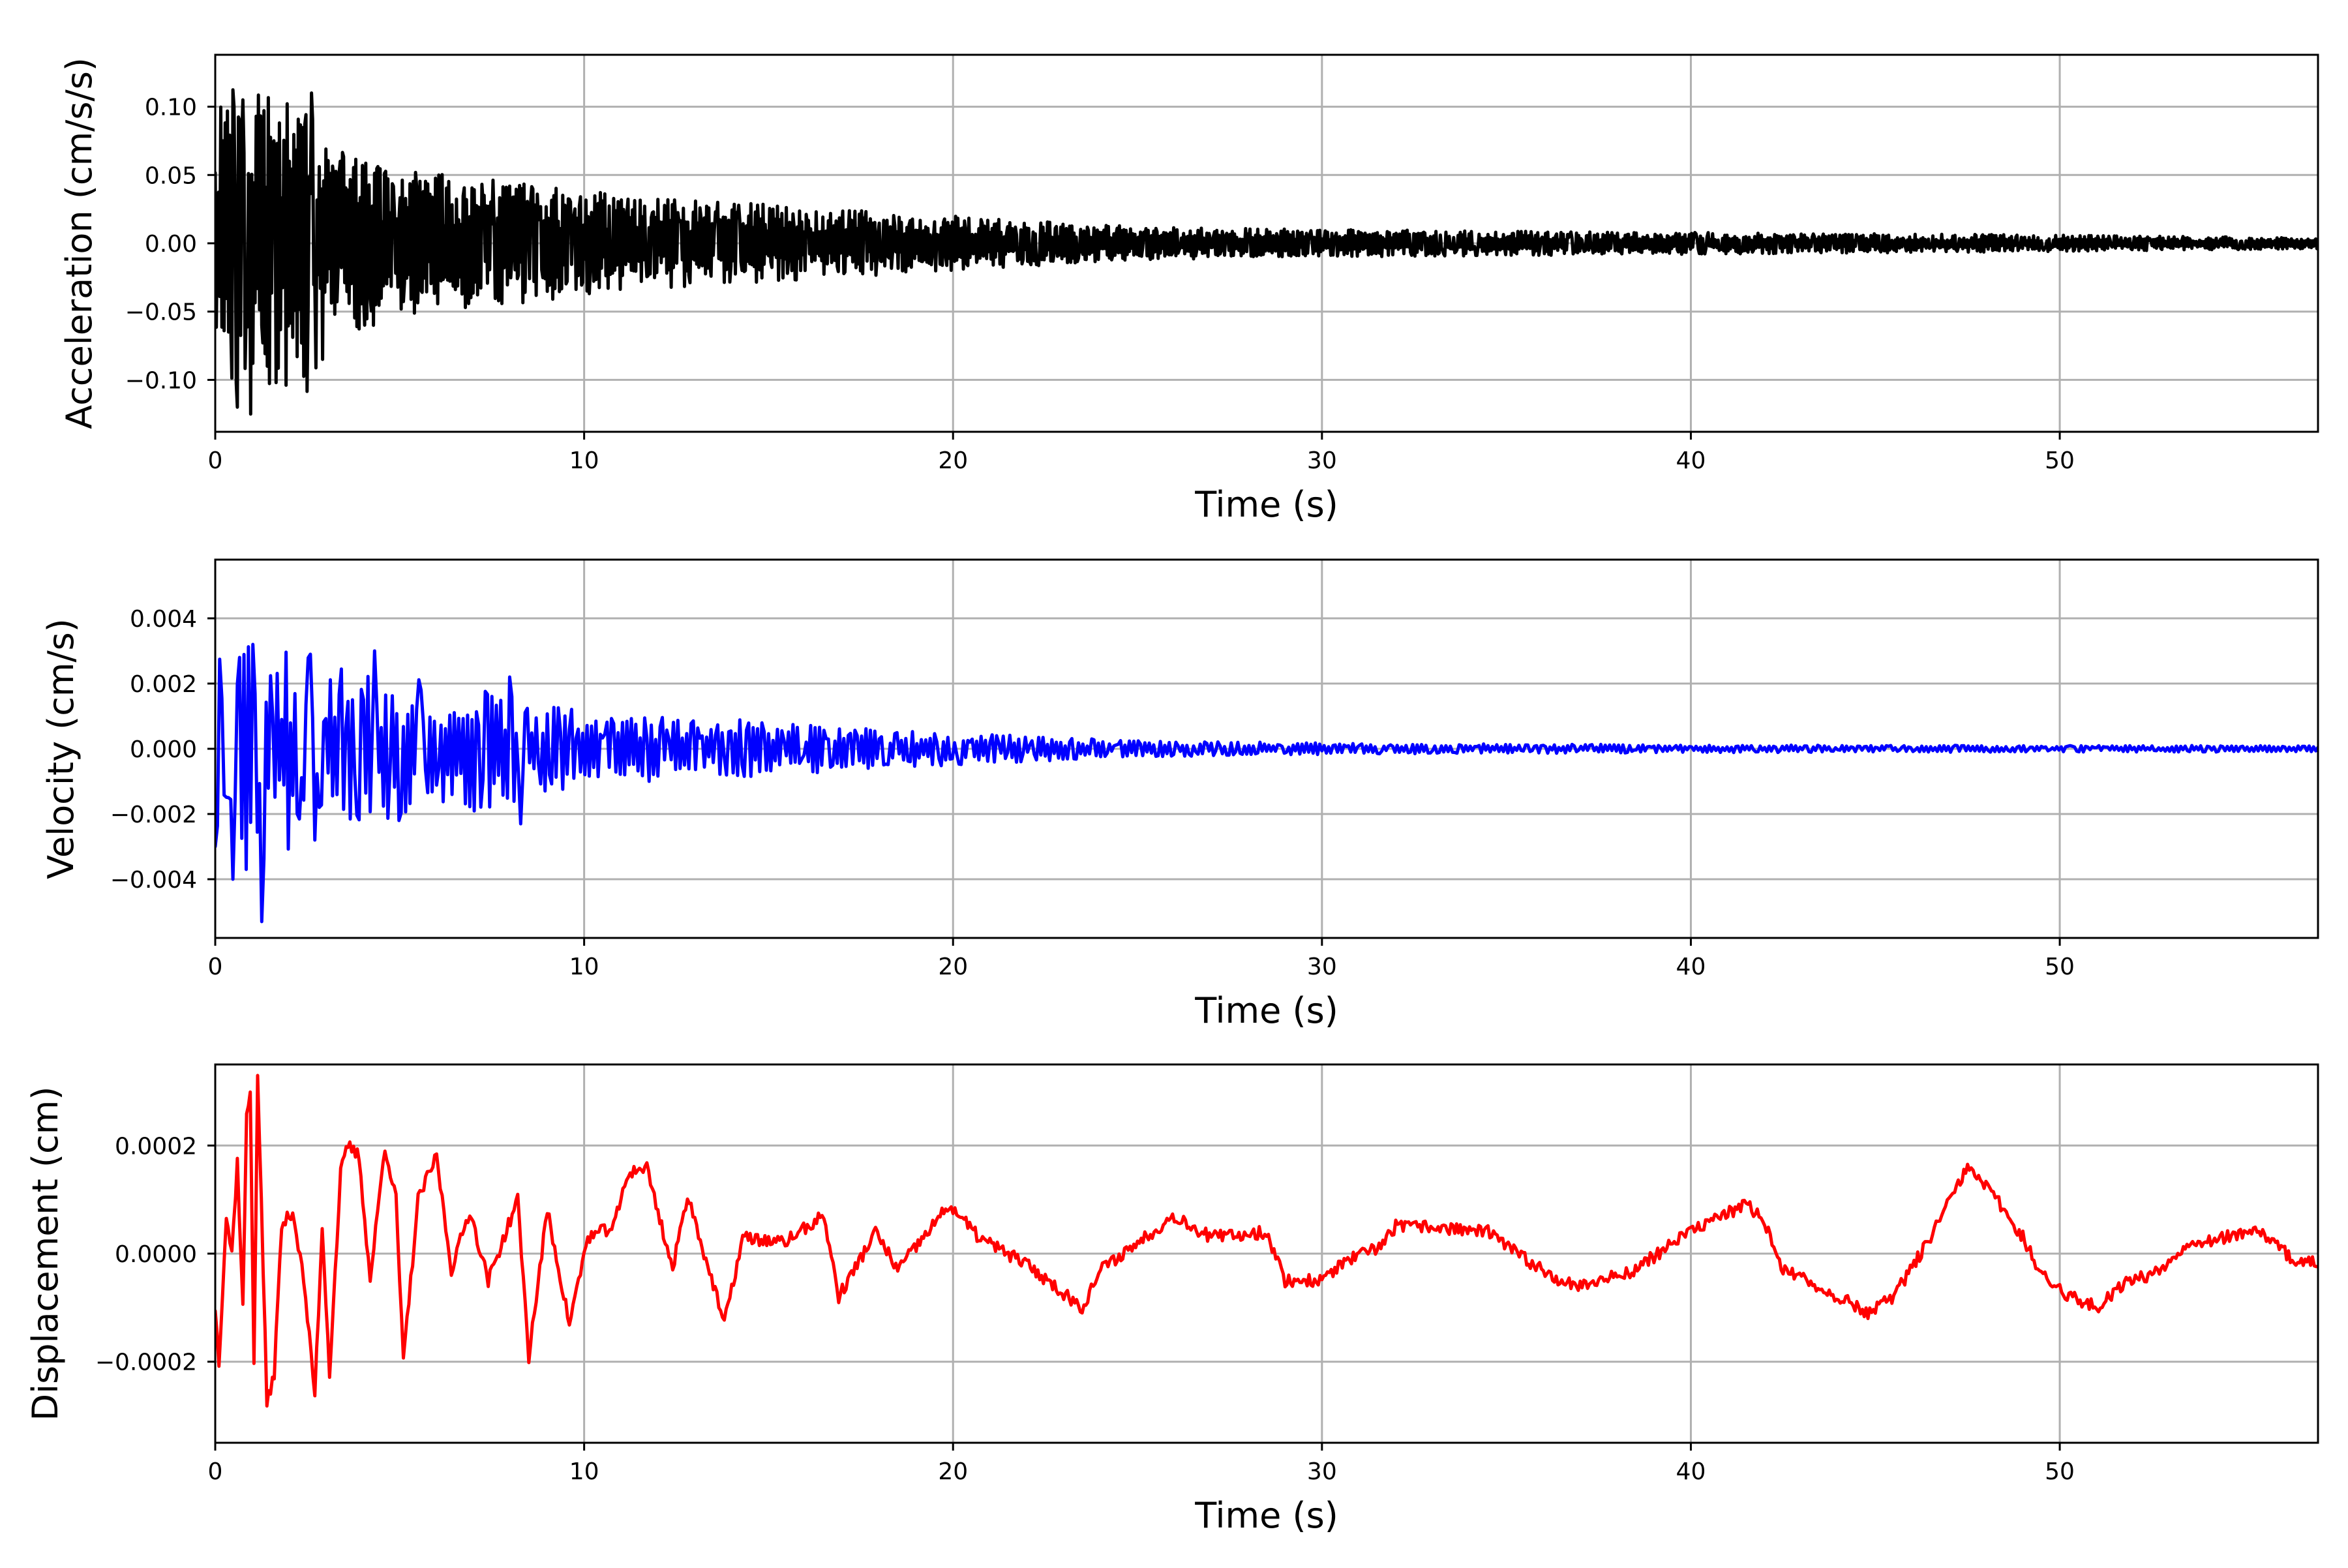  What do you see at coordinates (171, 244) in the screenshot?
I see `acceleration-ytick-label-2: 0.00` at bounding box center [171, 244].